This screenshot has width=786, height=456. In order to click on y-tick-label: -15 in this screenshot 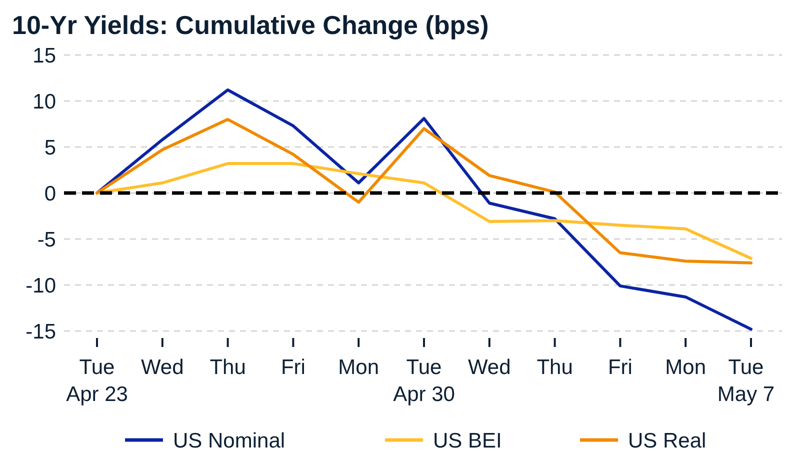, I will do `click(41, 332)`.